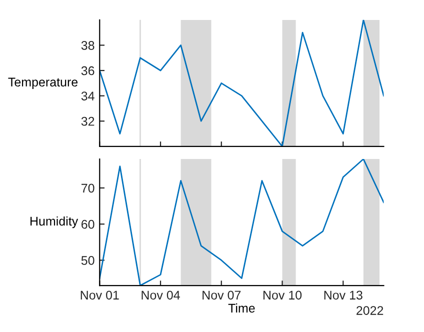 This screenshot has height=332, width=424. What do you see at coordinates (88, 224) in the screenshot?
I see `y-tick-label: 60` at bounding box center [88, 224].